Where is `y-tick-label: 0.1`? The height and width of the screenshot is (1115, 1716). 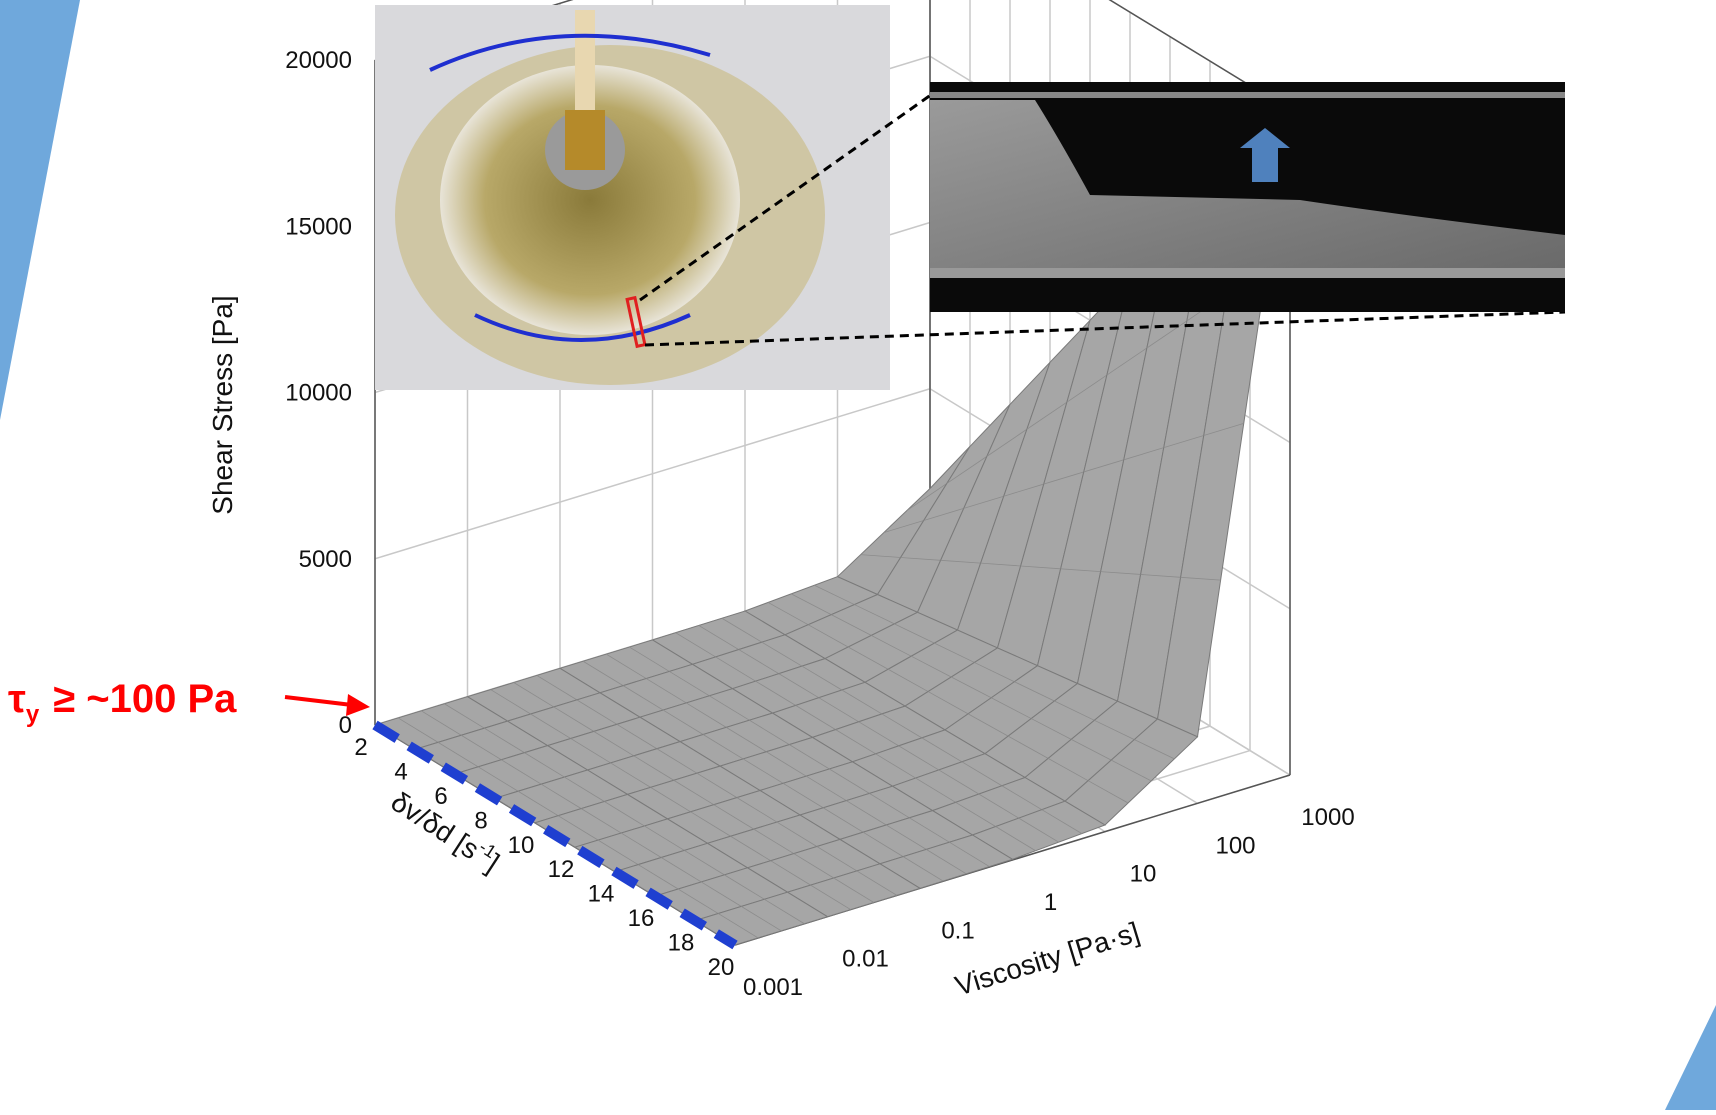
y-tick-label: 0.1 is located at coordinates (957, 930).